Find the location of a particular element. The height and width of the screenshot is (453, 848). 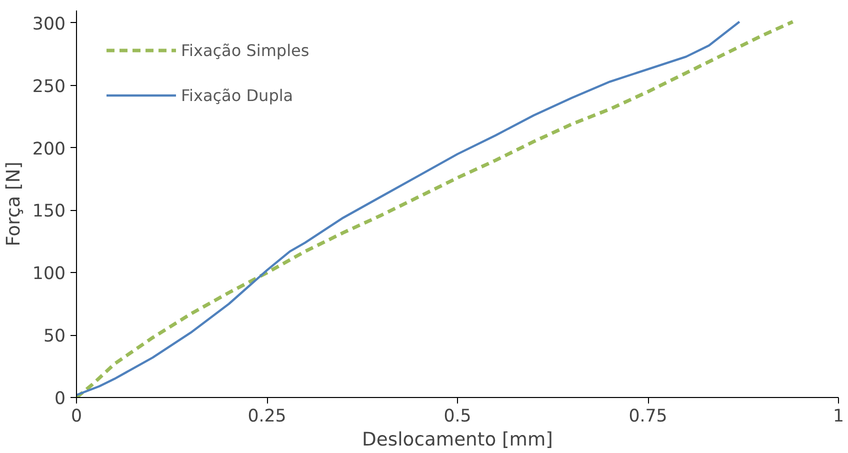

x-tick-label: 1 is located at coordinates (838, 416).